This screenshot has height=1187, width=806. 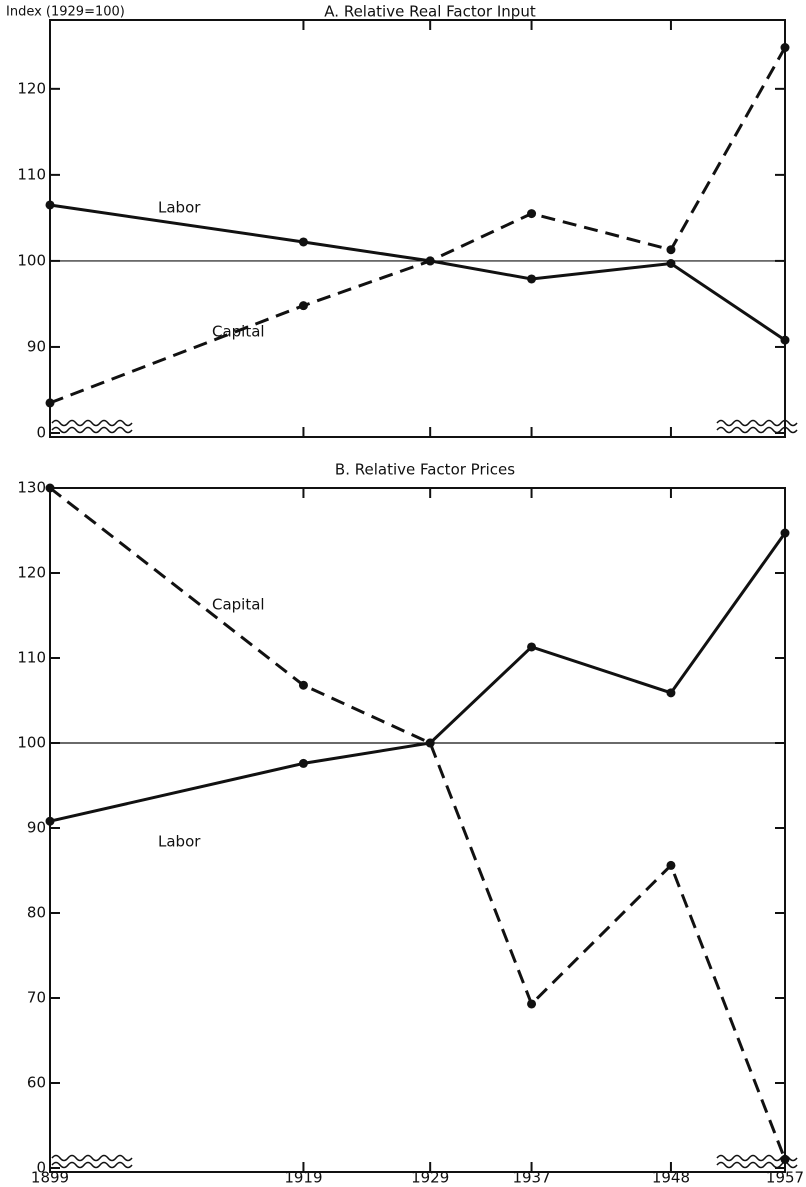 I want to click on x-tick-label: 1899, so click(x=50, y=1178).